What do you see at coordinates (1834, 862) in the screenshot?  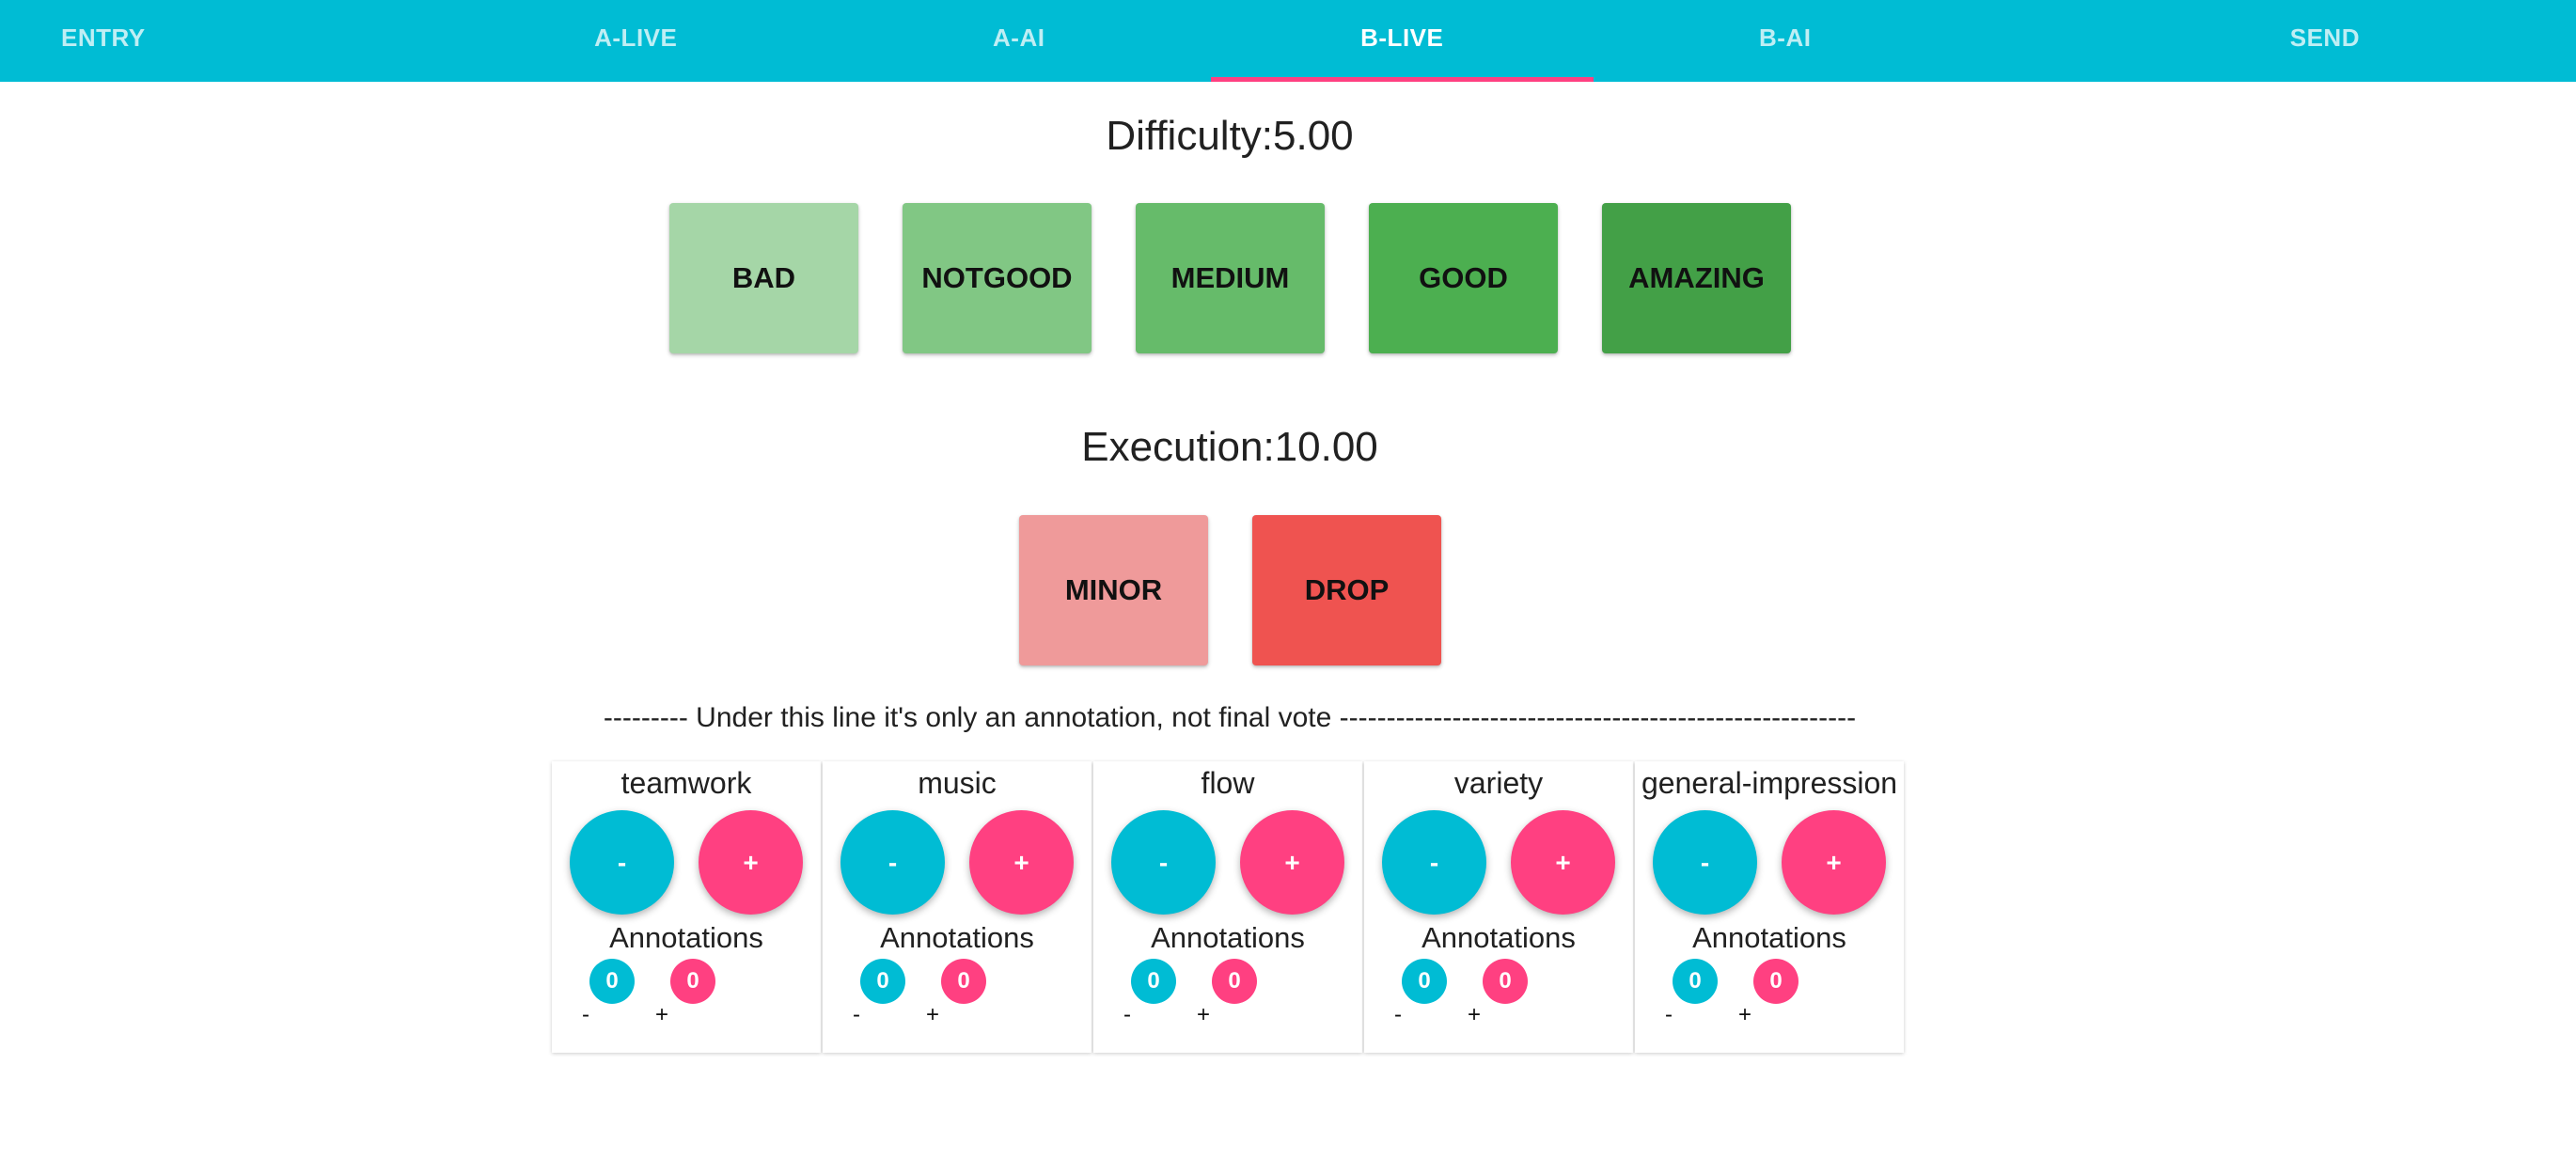 I see `general-impression-plus-button: +` at bounding box center [1834, 862].